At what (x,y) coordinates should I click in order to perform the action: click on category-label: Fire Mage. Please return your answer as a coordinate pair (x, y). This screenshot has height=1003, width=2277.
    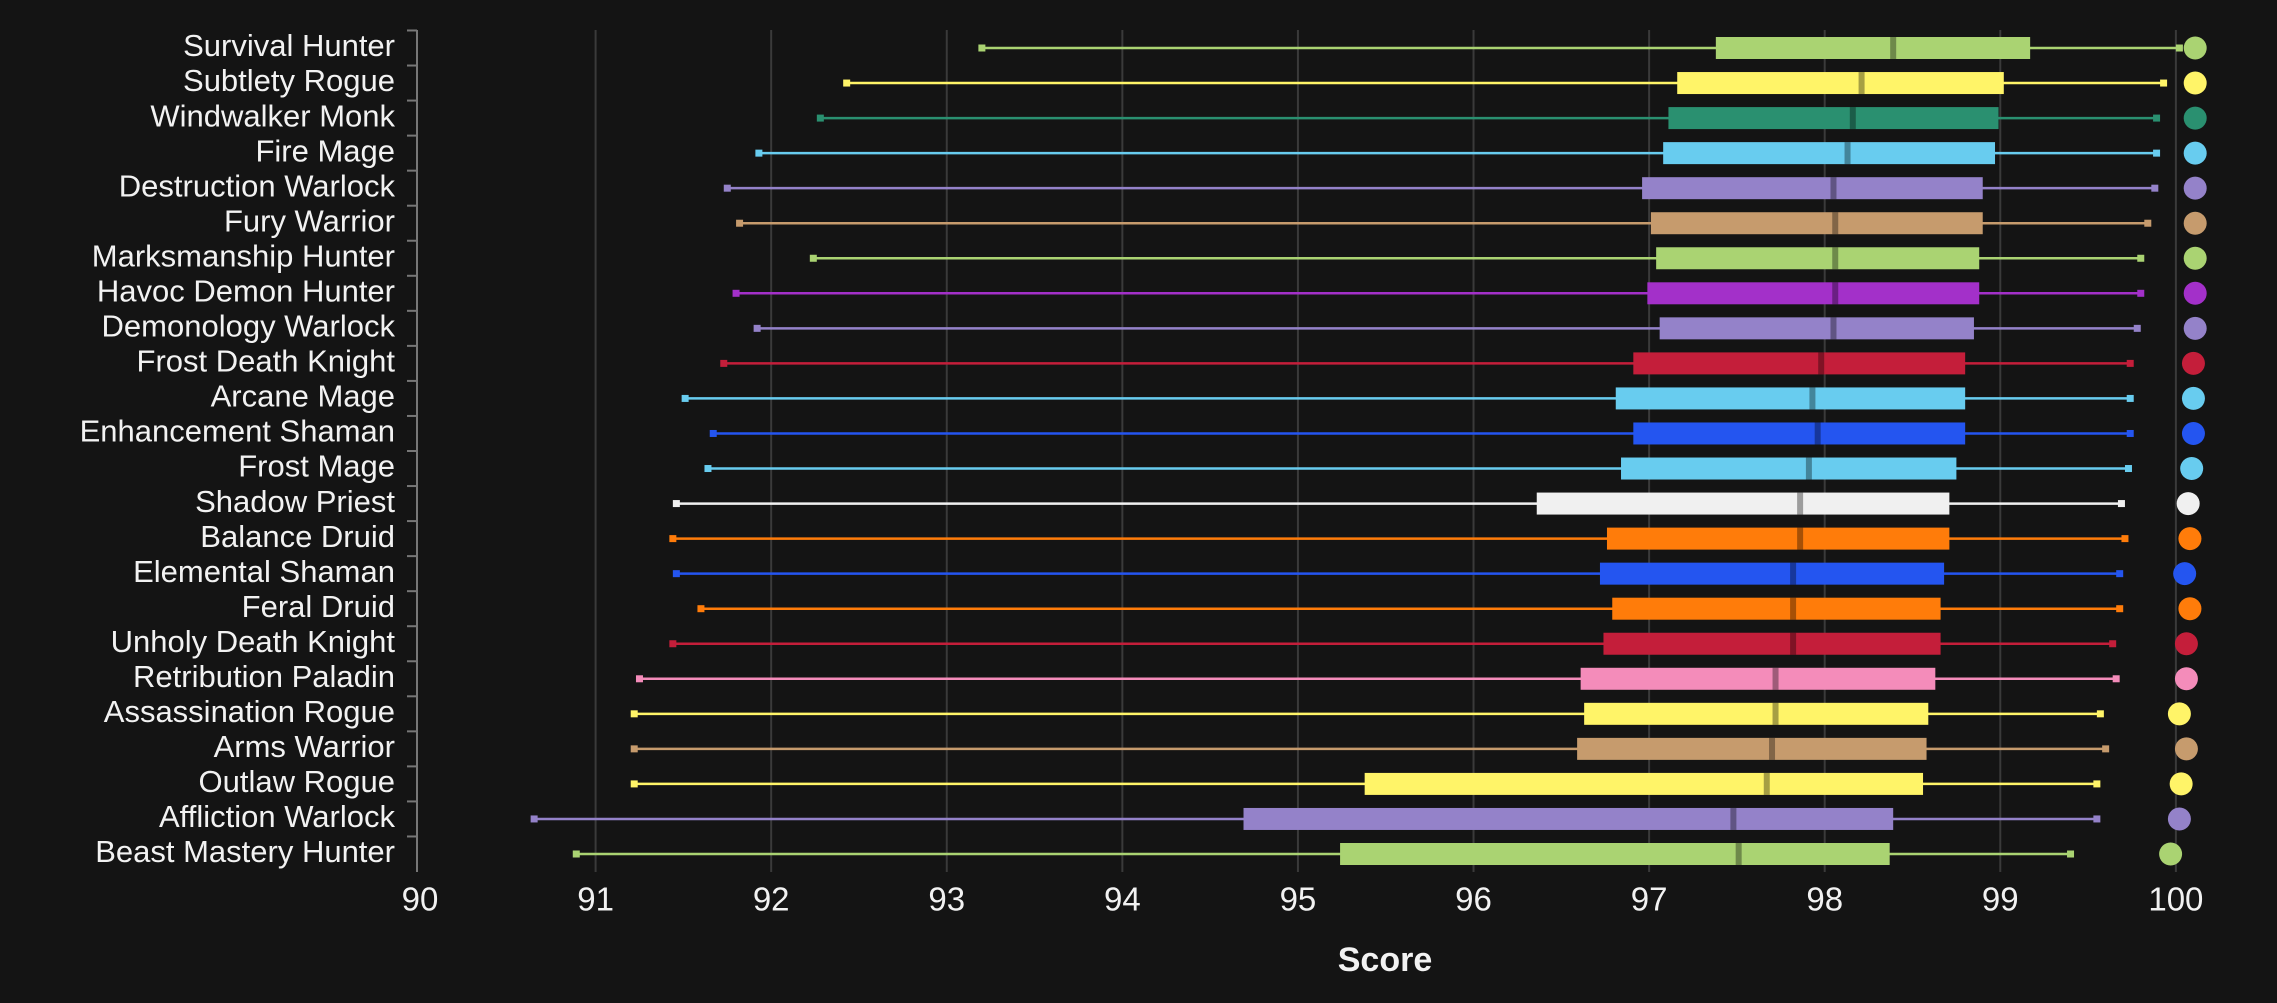
    Looking at the image, I should click on (325, 150).